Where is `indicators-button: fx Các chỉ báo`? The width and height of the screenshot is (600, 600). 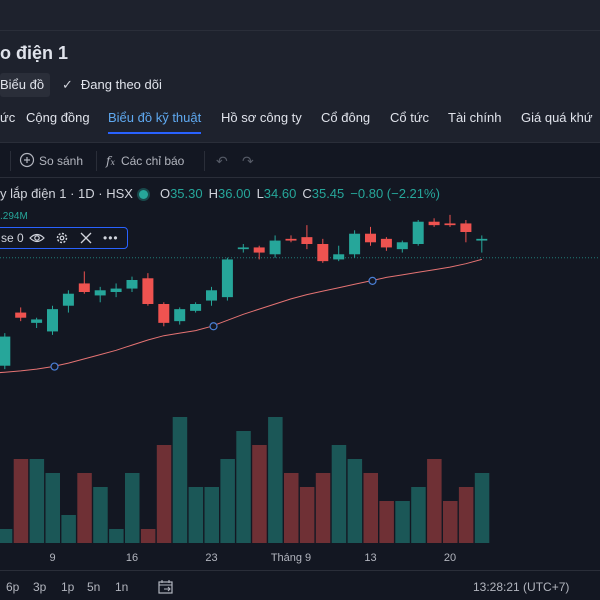 indicators-button: fx Các chỉ báo is located at coordinates (145, 162).